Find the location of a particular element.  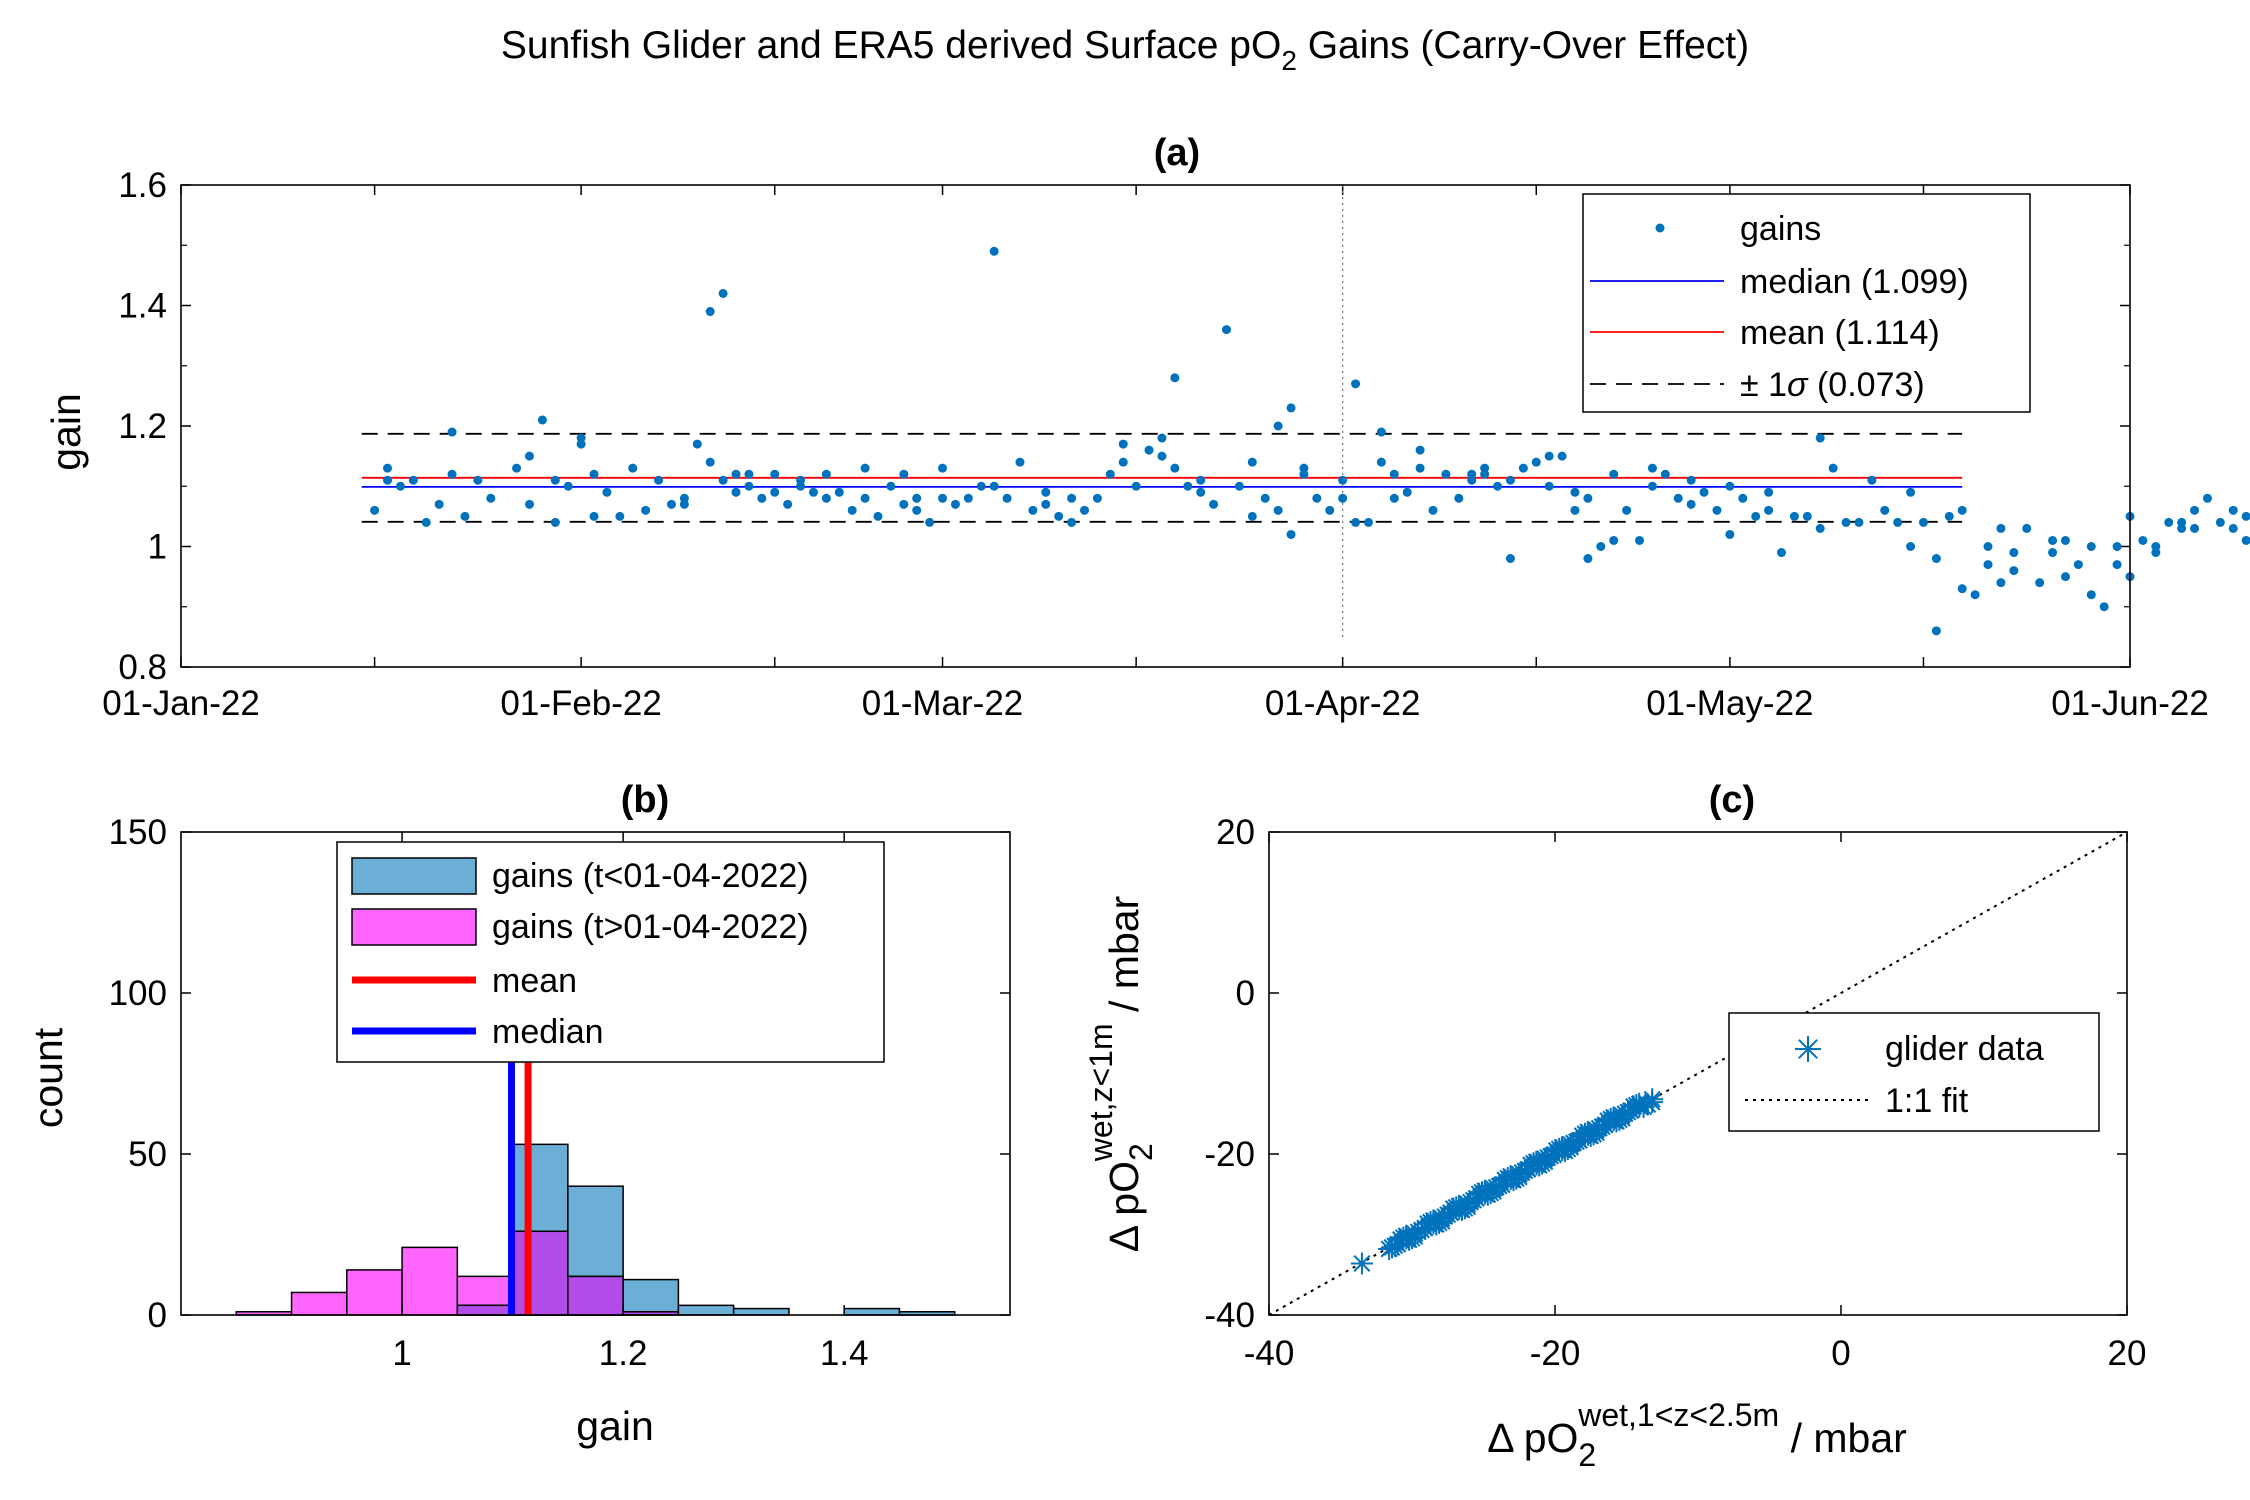

legend-after-label: gains (t>01-04-2022) is located at coordinates (650, 927).